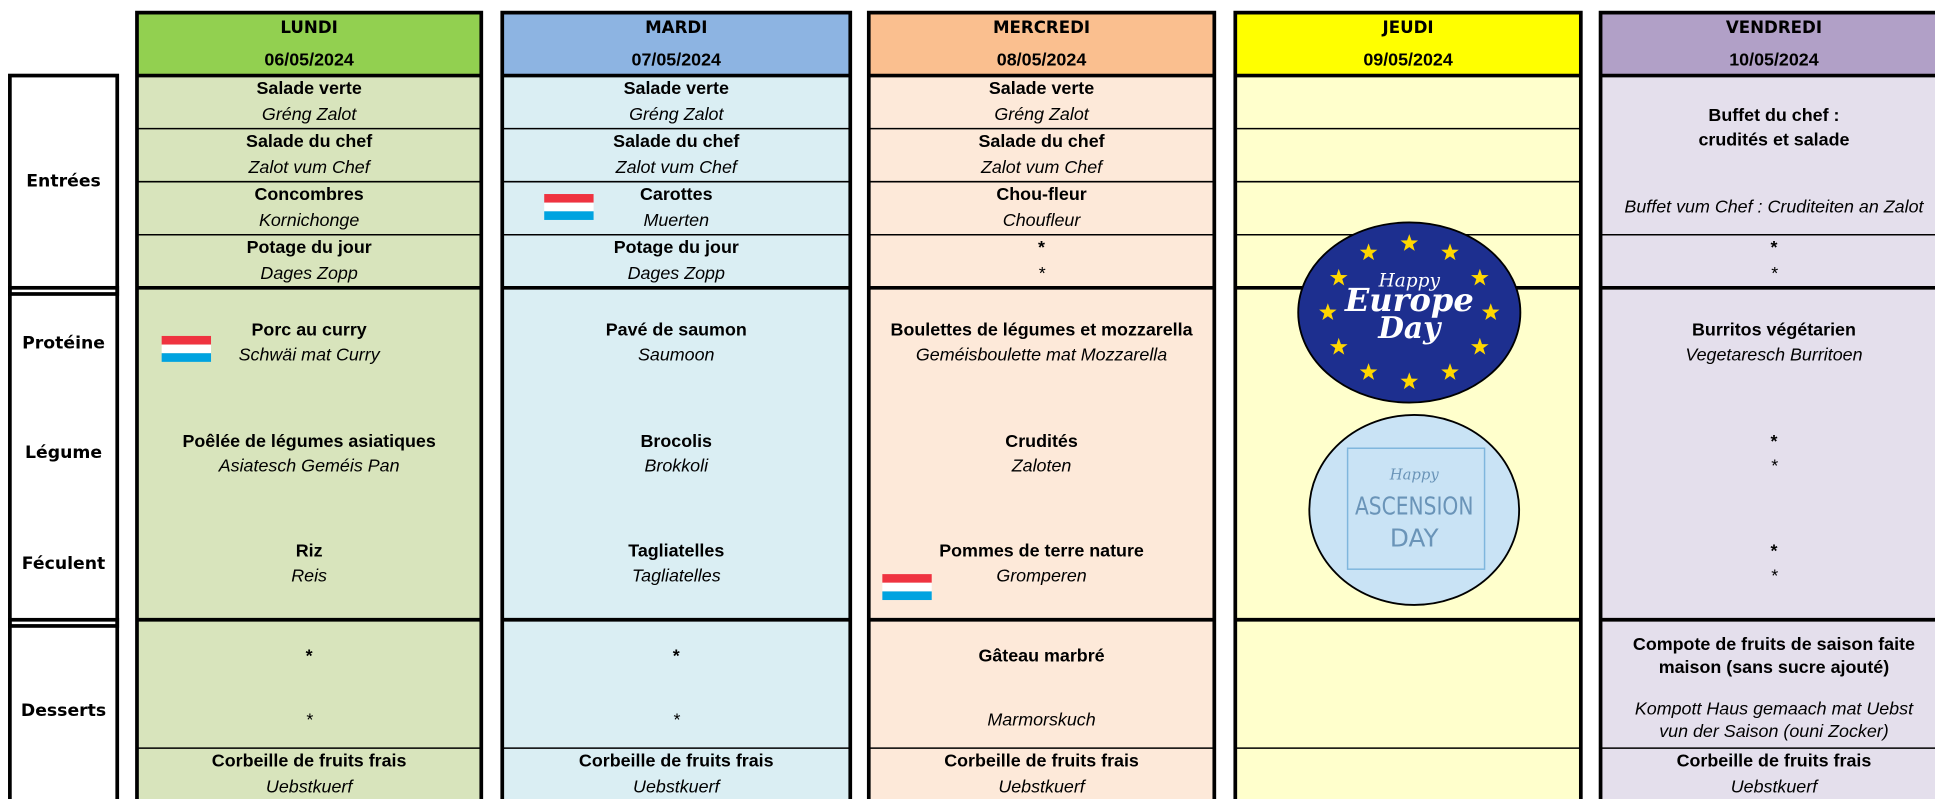 The height and width of the screenshot is (799, 1935). What do you see at coordinates (1409, 327) in the screenshot?
I see `badge-text: Day` at bounding box center [1409, 327].